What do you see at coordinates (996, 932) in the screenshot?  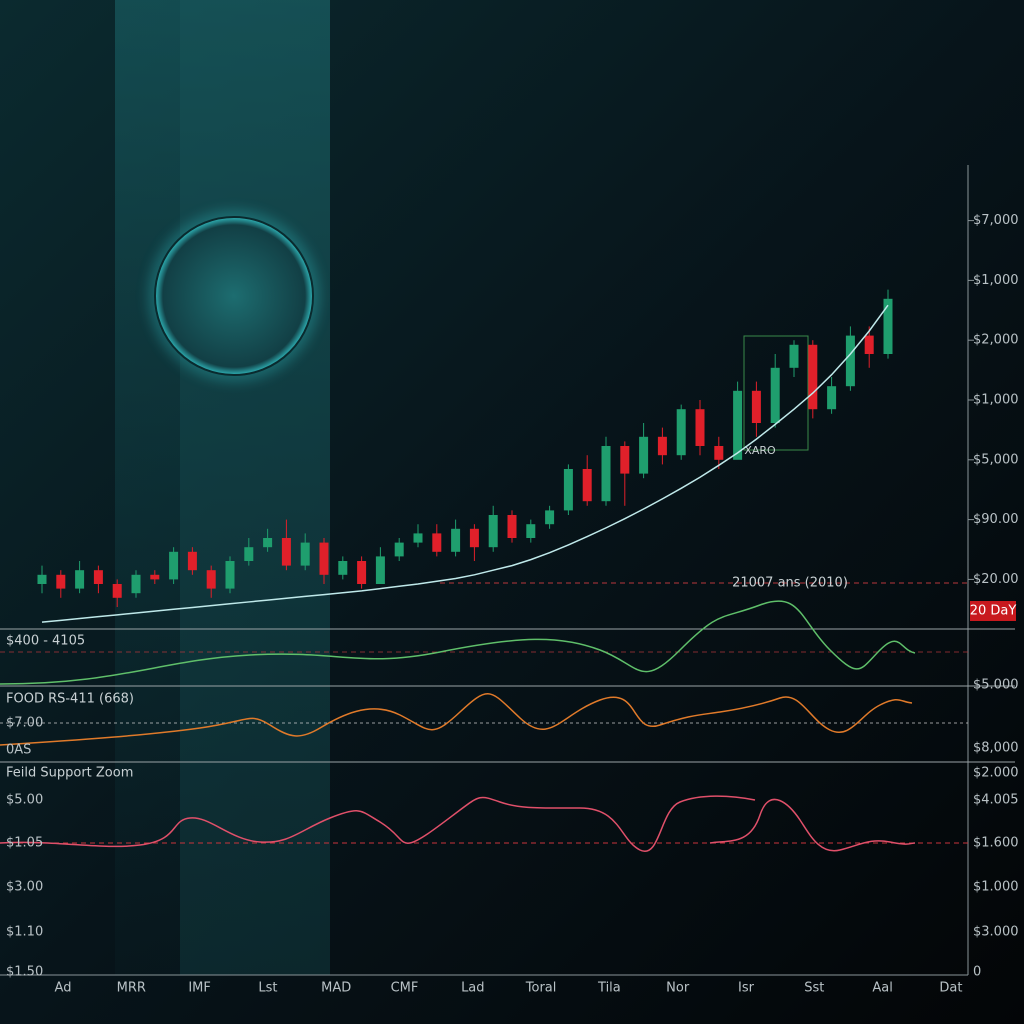 I see `right-label: $3.000` at bounding box center [996, 932].